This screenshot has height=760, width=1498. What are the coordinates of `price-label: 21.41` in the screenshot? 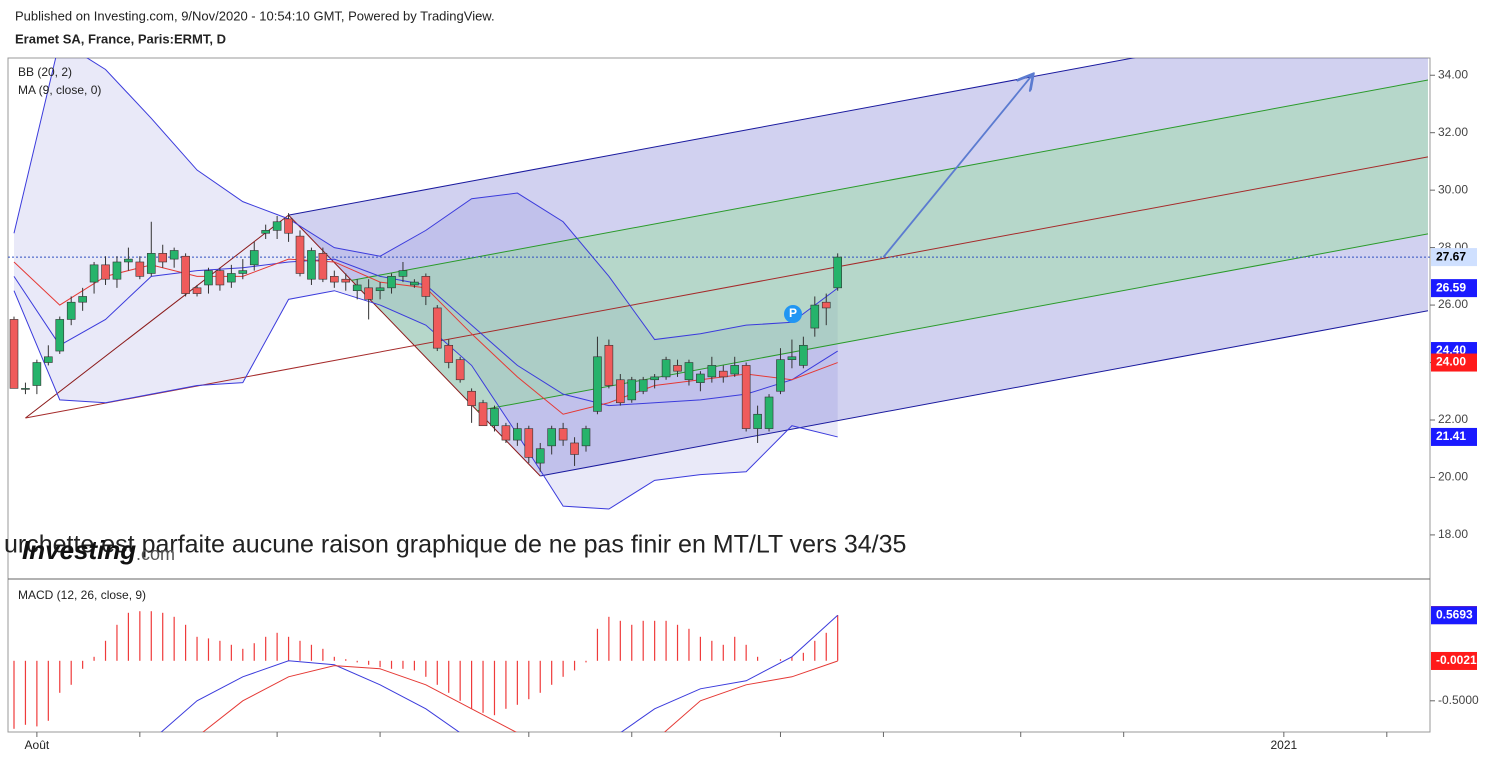 It's located at (1451, 436).